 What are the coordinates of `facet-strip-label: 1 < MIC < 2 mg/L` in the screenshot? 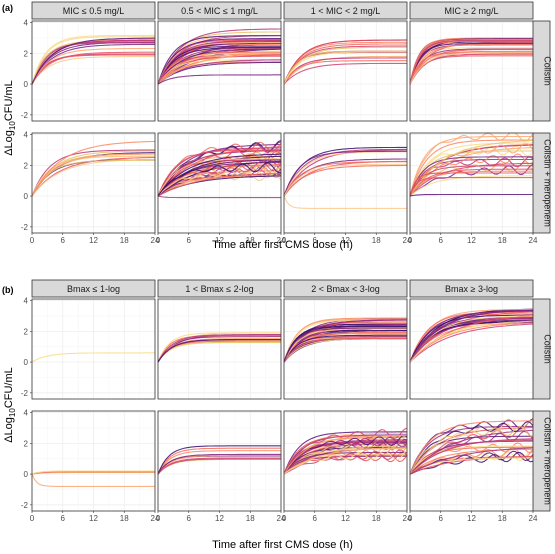 It's located at (346, 11).